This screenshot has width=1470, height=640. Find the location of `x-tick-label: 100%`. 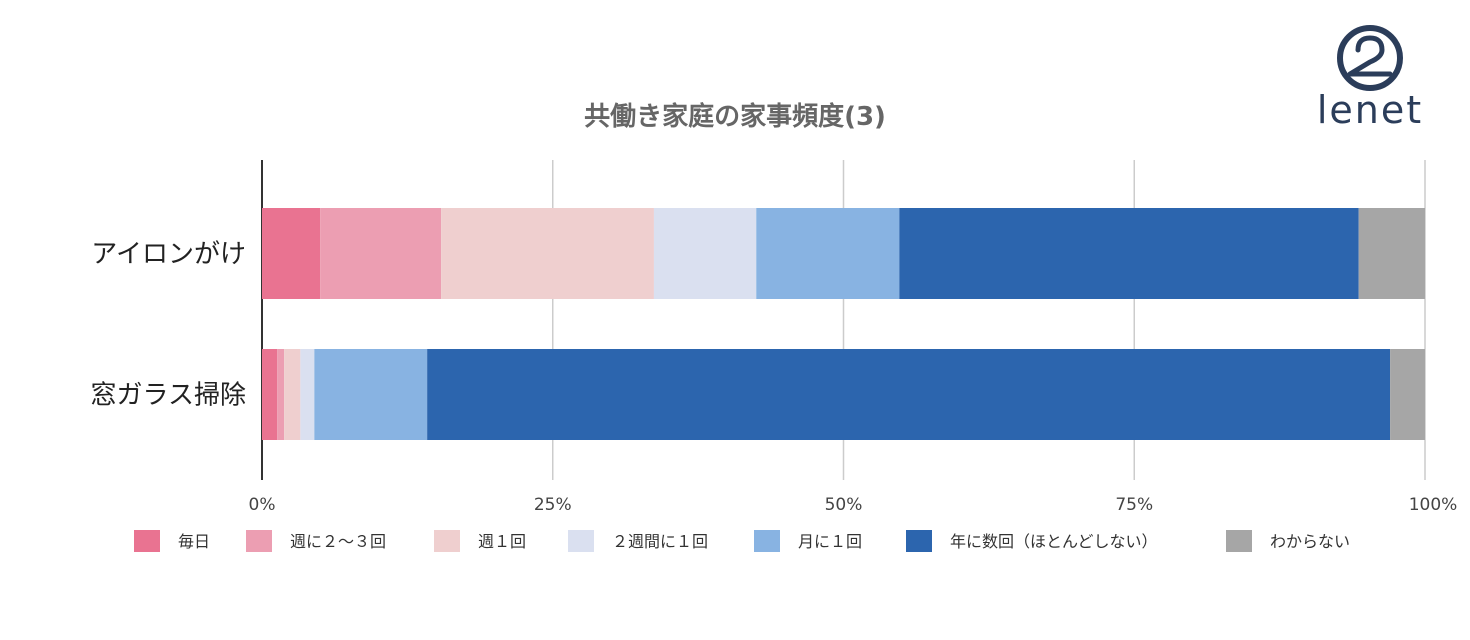

x-tick-label: 100% is located at coordinates (1433, 505).